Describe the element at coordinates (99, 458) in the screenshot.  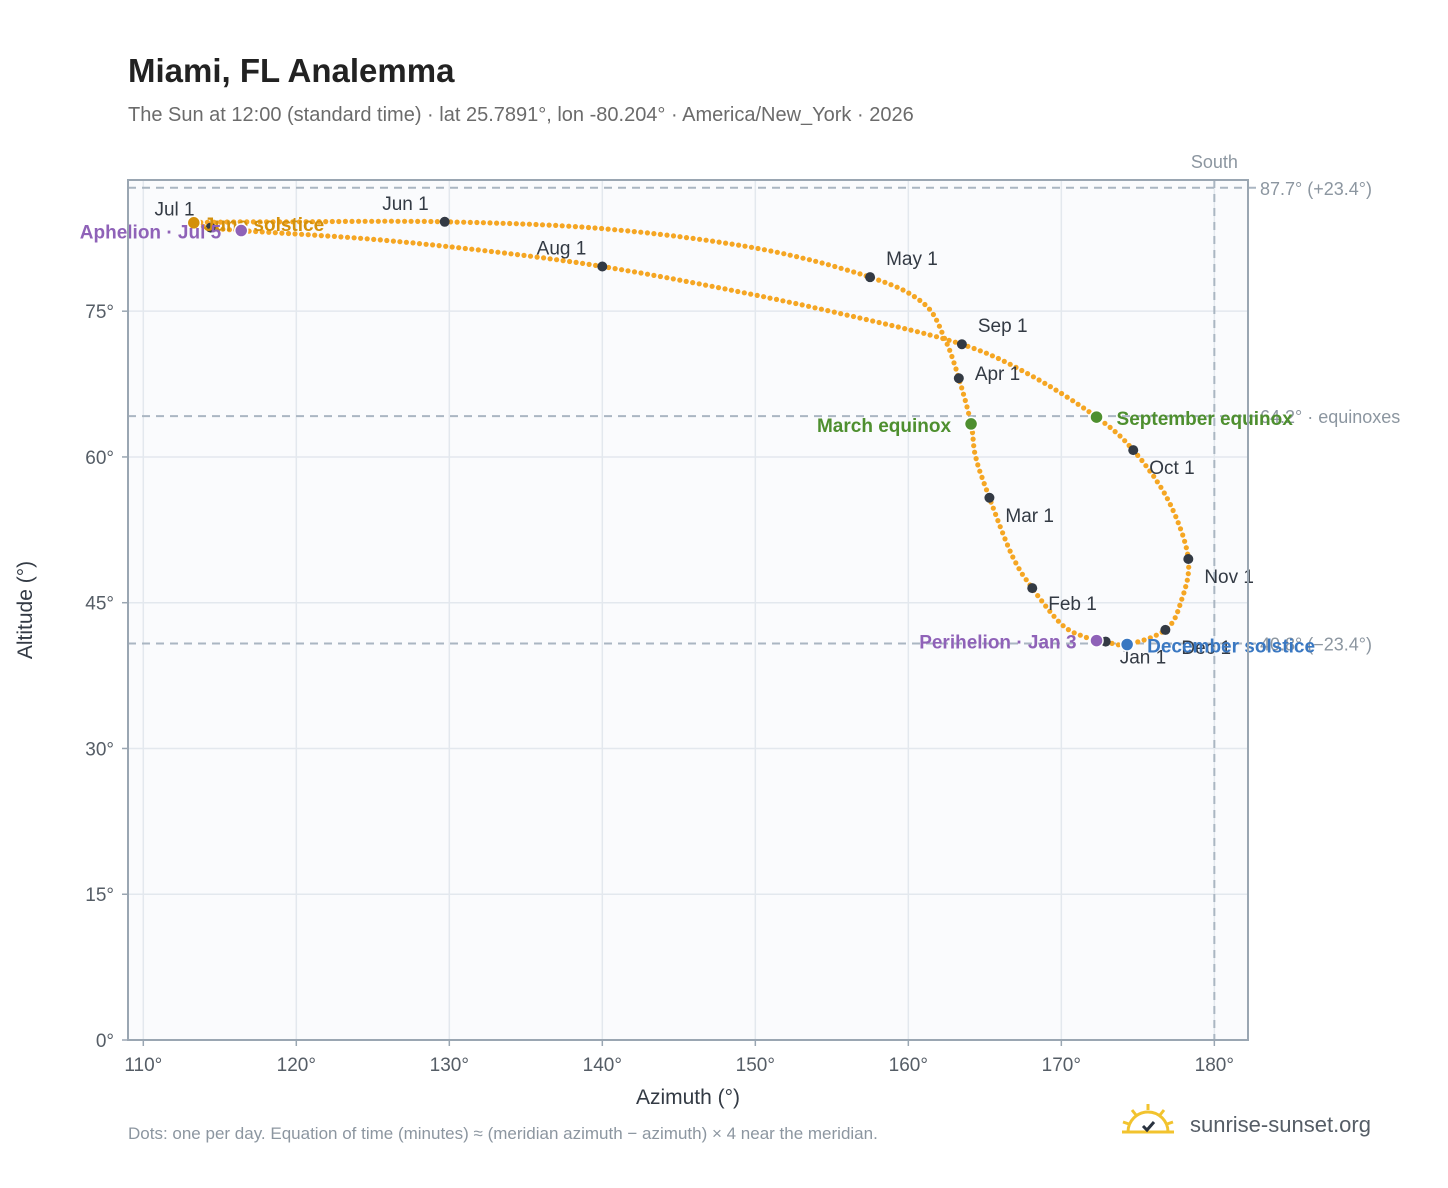
I see `y-tick-label: 60°` at that location.